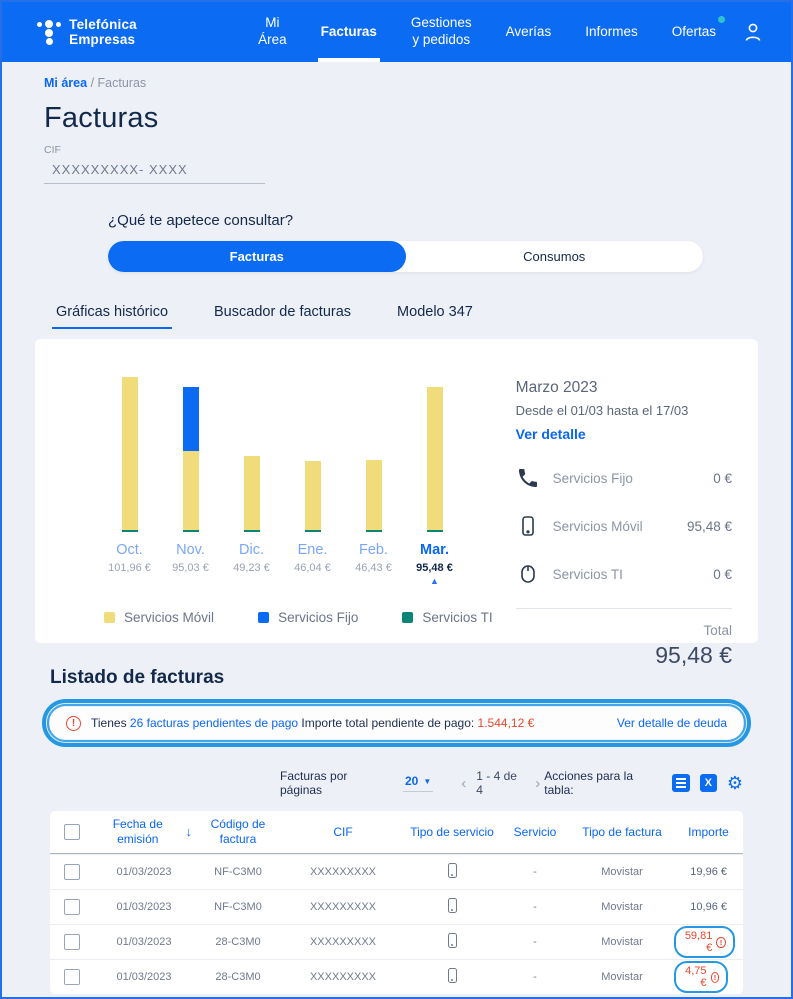  Describe the element at coordinates (734, 783) in the screenshot. I see `table-settings-gear-icon: ⚙` at that location.